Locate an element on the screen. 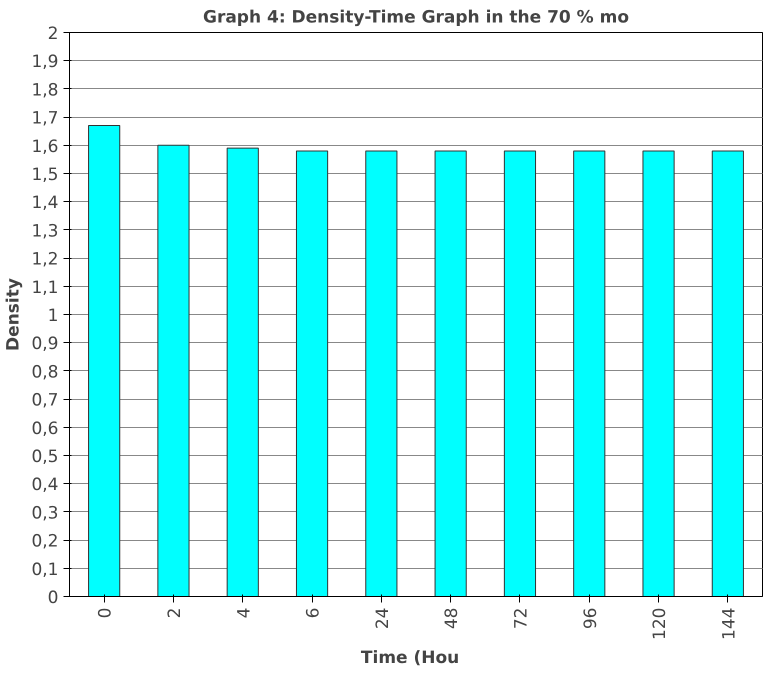 The width and height of the screenshot is (779, 678). y-tick-label: 1,9 is located at coordinates (45, 62).